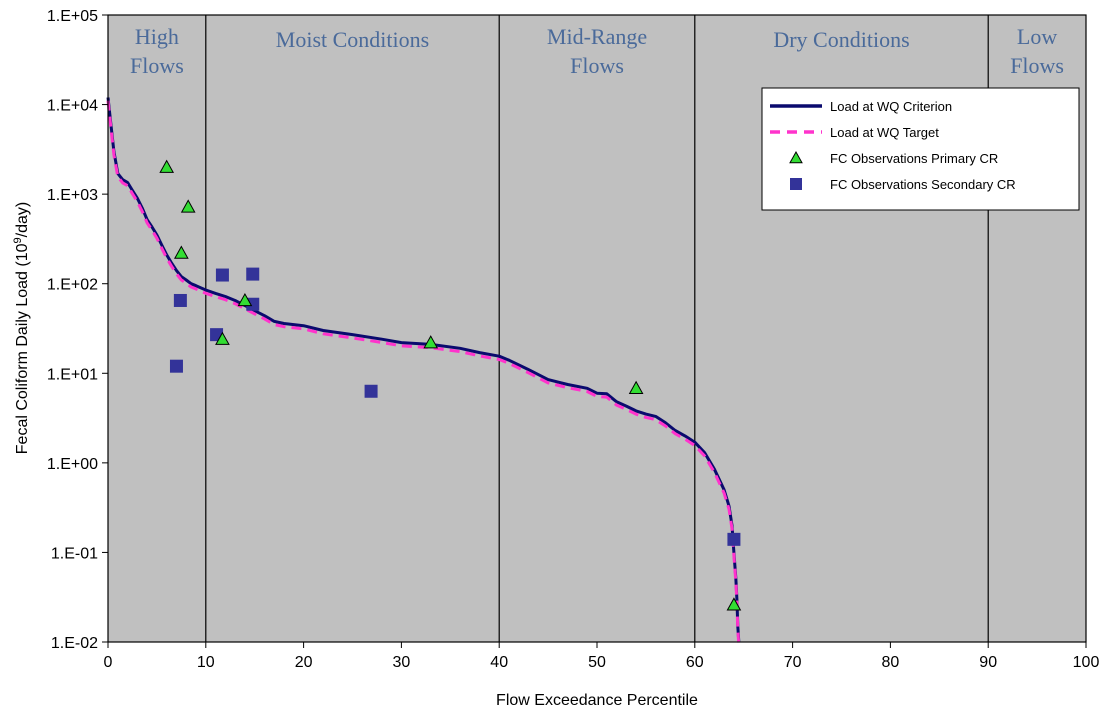 The height and width of the screenshot is (720, 1110). I want to click on y-tick-label: 1.E+05, so click(72, 16).